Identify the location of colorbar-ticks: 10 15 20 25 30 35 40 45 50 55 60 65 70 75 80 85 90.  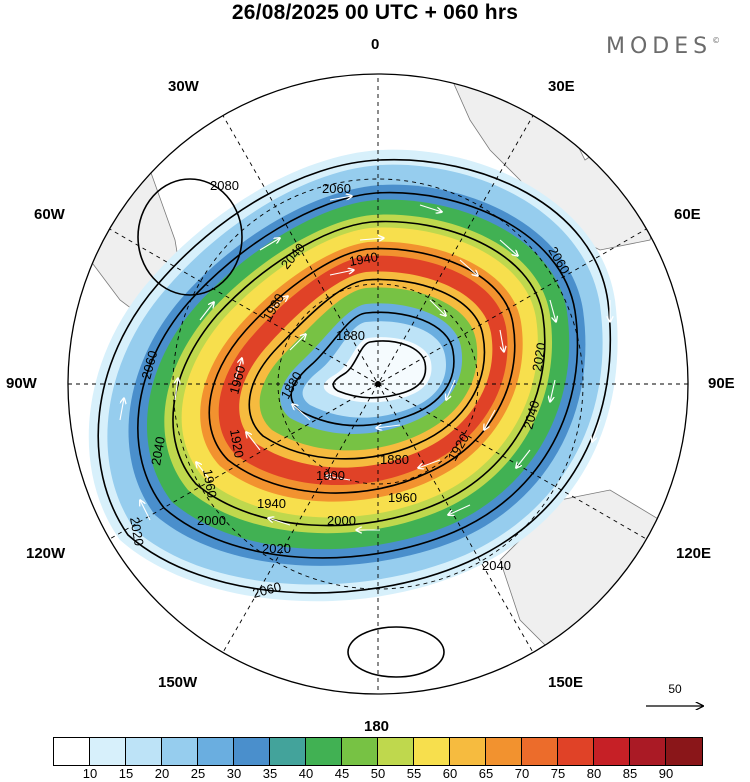
(375, 774).